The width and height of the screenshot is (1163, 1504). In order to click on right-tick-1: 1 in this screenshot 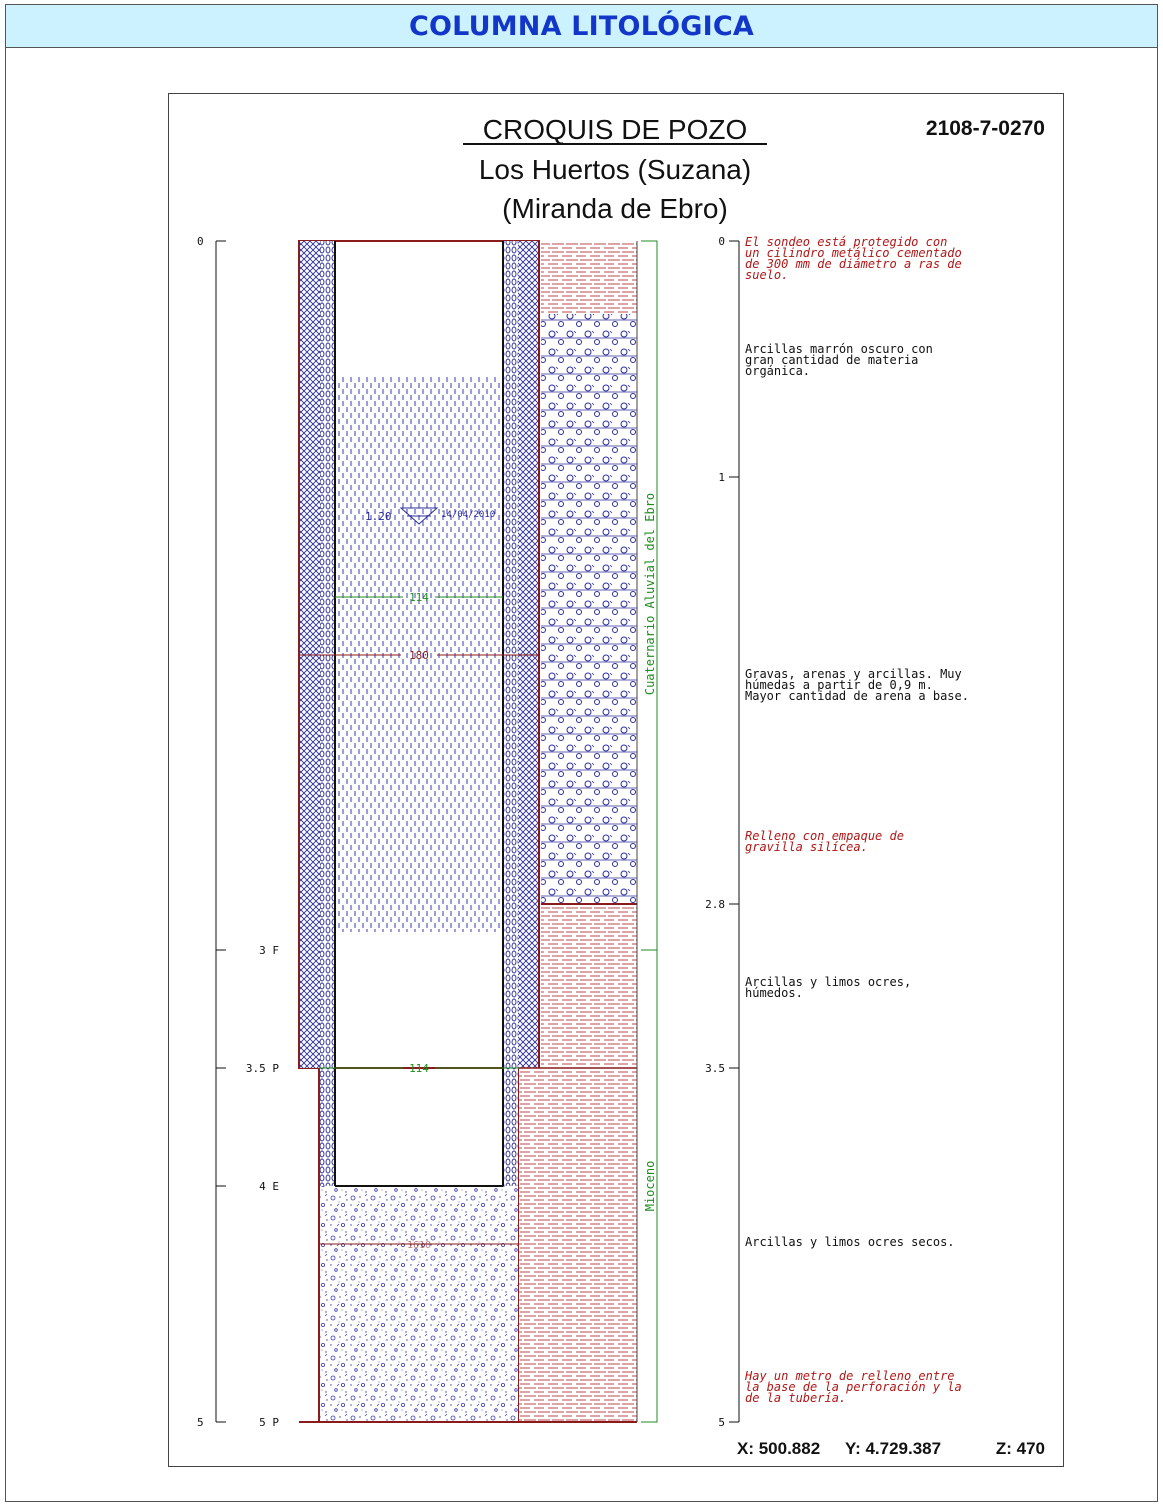, I will do `click(721, 477)`.